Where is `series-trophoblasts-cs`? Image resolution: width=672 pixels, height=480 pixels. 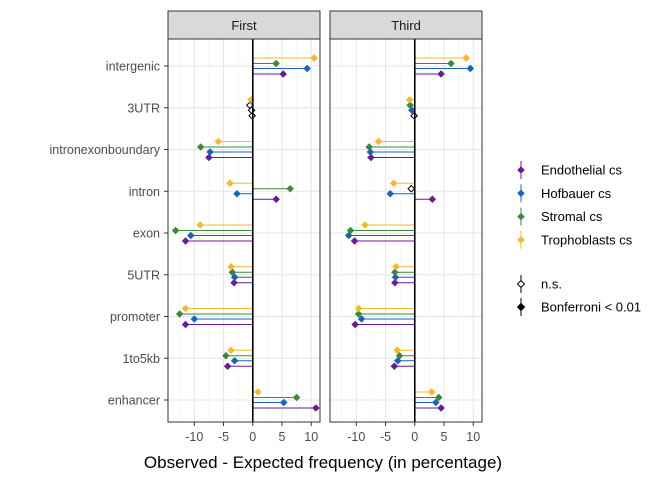 series-trophoblasts-cs is located at coordinates (412, 225).